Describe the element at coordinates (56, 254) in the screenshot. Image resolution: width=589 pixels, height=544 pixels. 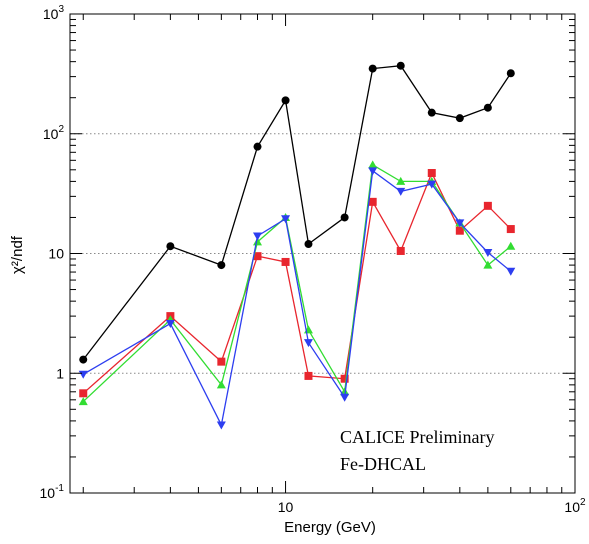
I see `y-tick-label: 10` at that location.